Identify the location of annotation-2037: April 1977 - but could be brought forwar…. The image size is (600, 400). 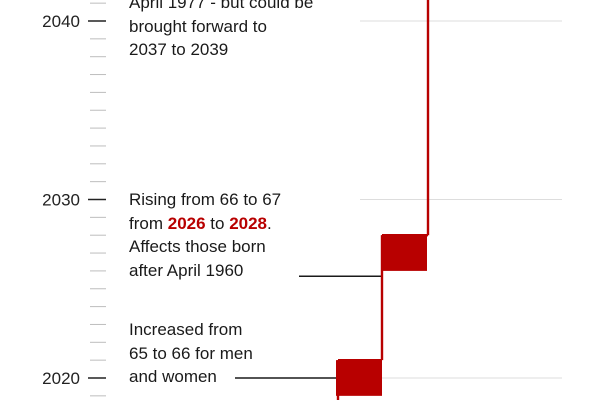
(221, 31).